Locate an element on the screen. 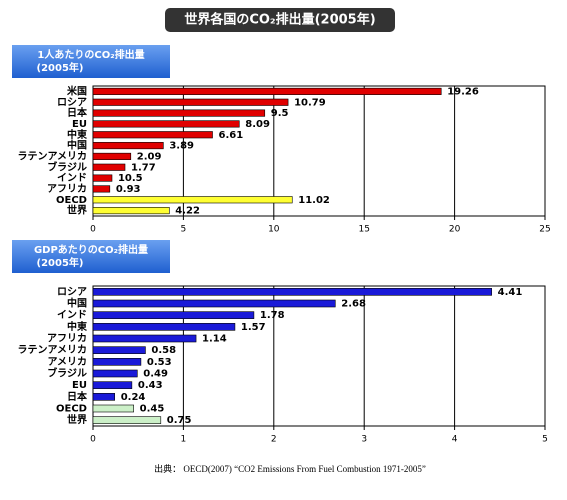 Image resolution: width=567 pixels, height=500 pixels. chart-title: 1人あたりのCO₂排出量 is located at coordinates (90, 54).